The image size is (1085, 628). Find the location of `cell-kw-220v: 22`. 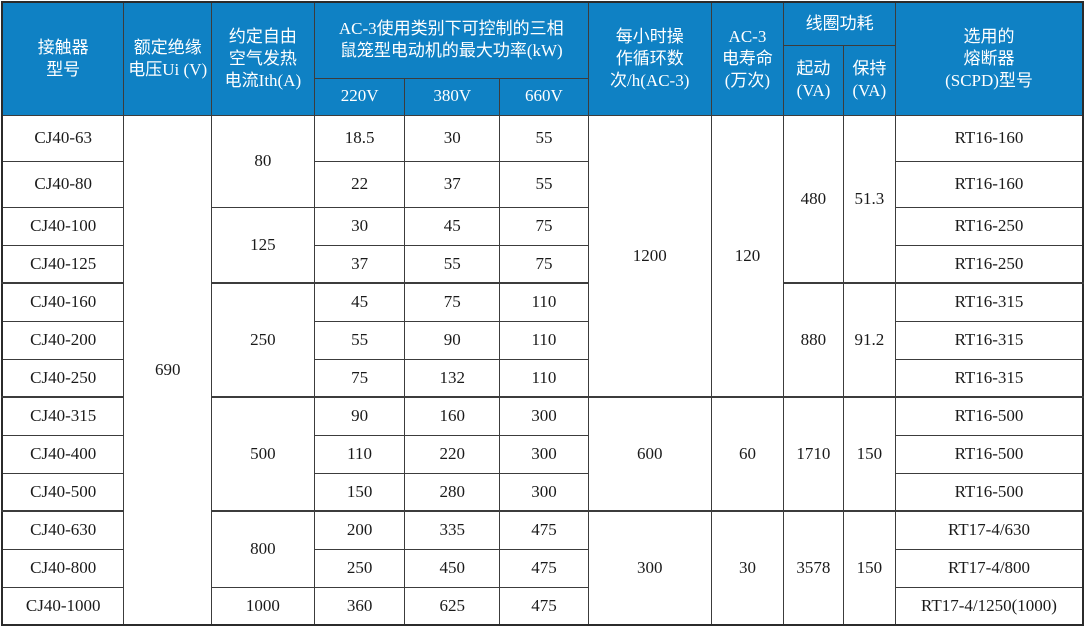

cell-kw-220v: 22 is located at coordinates (359, 184).